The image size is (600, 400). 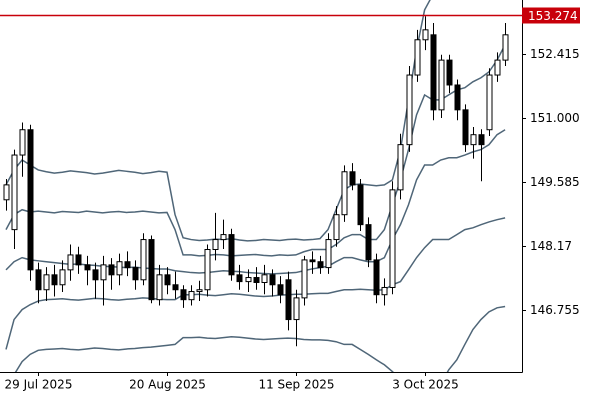 I want to click on y-tick-label: 148.17, so click(x=551, y=246).